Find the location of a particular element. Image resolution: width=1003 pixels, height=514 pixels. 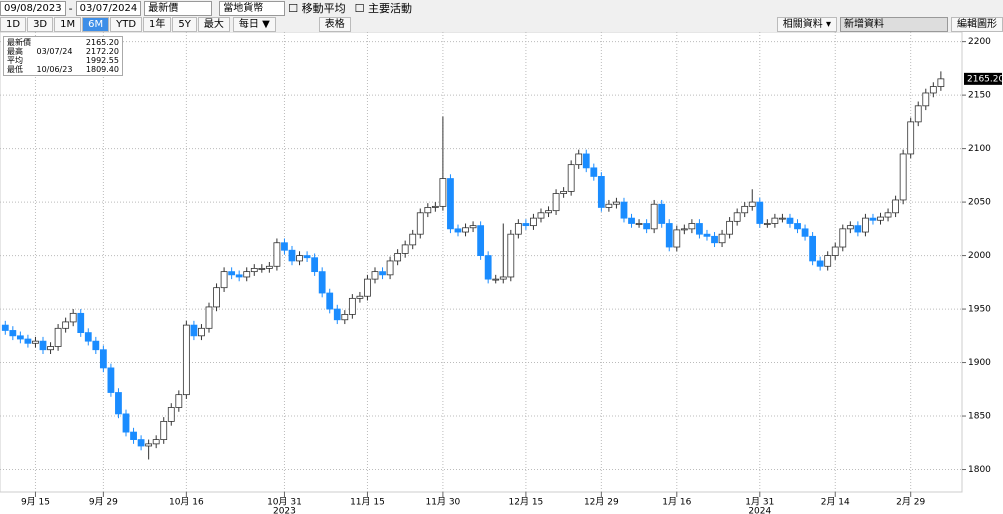

x-tick-label: 1月 16 is located at coordinates (676, 502).